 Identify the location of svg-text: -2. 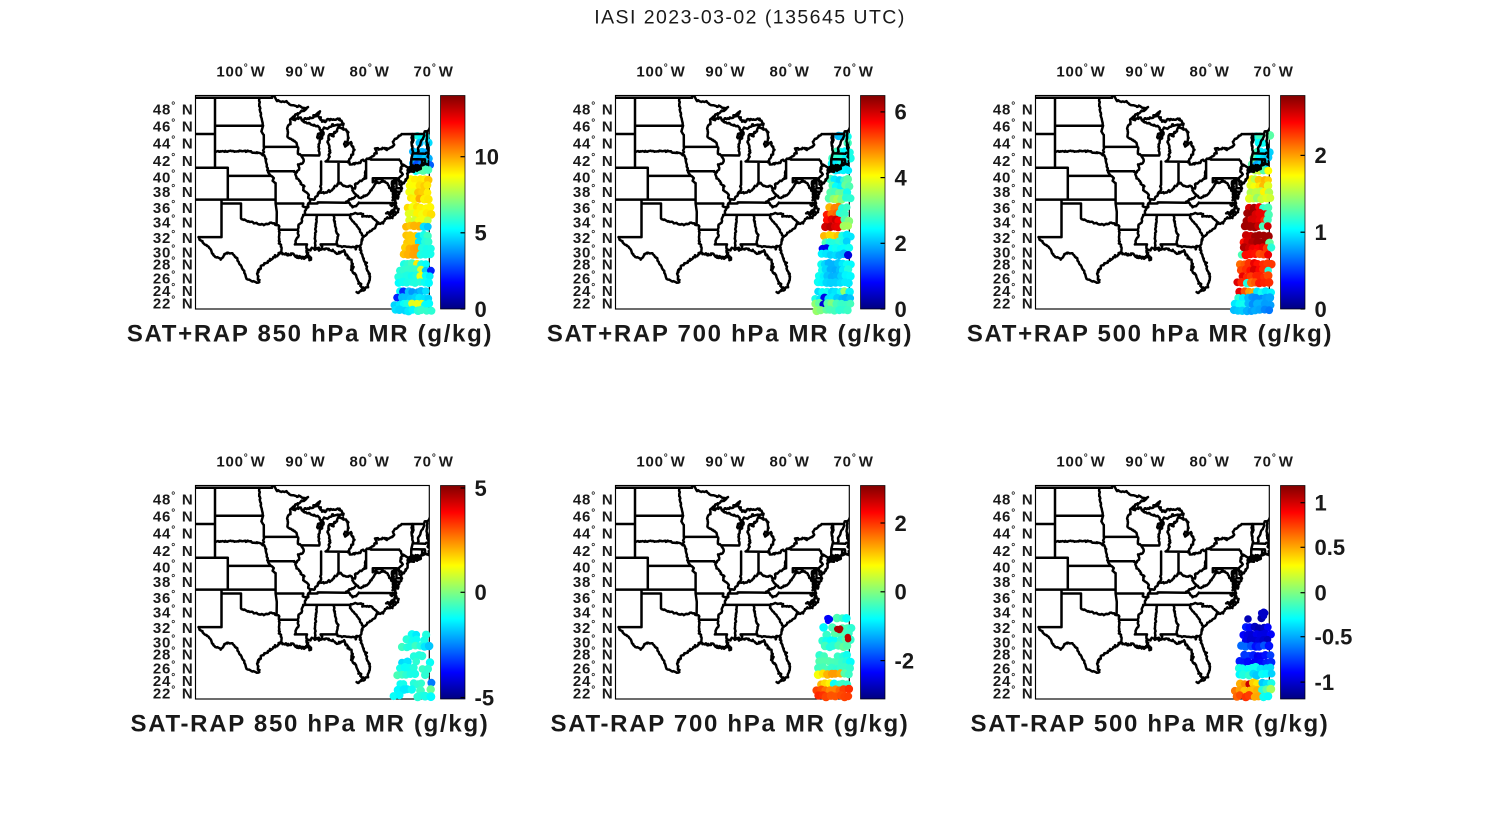
(905, 660).